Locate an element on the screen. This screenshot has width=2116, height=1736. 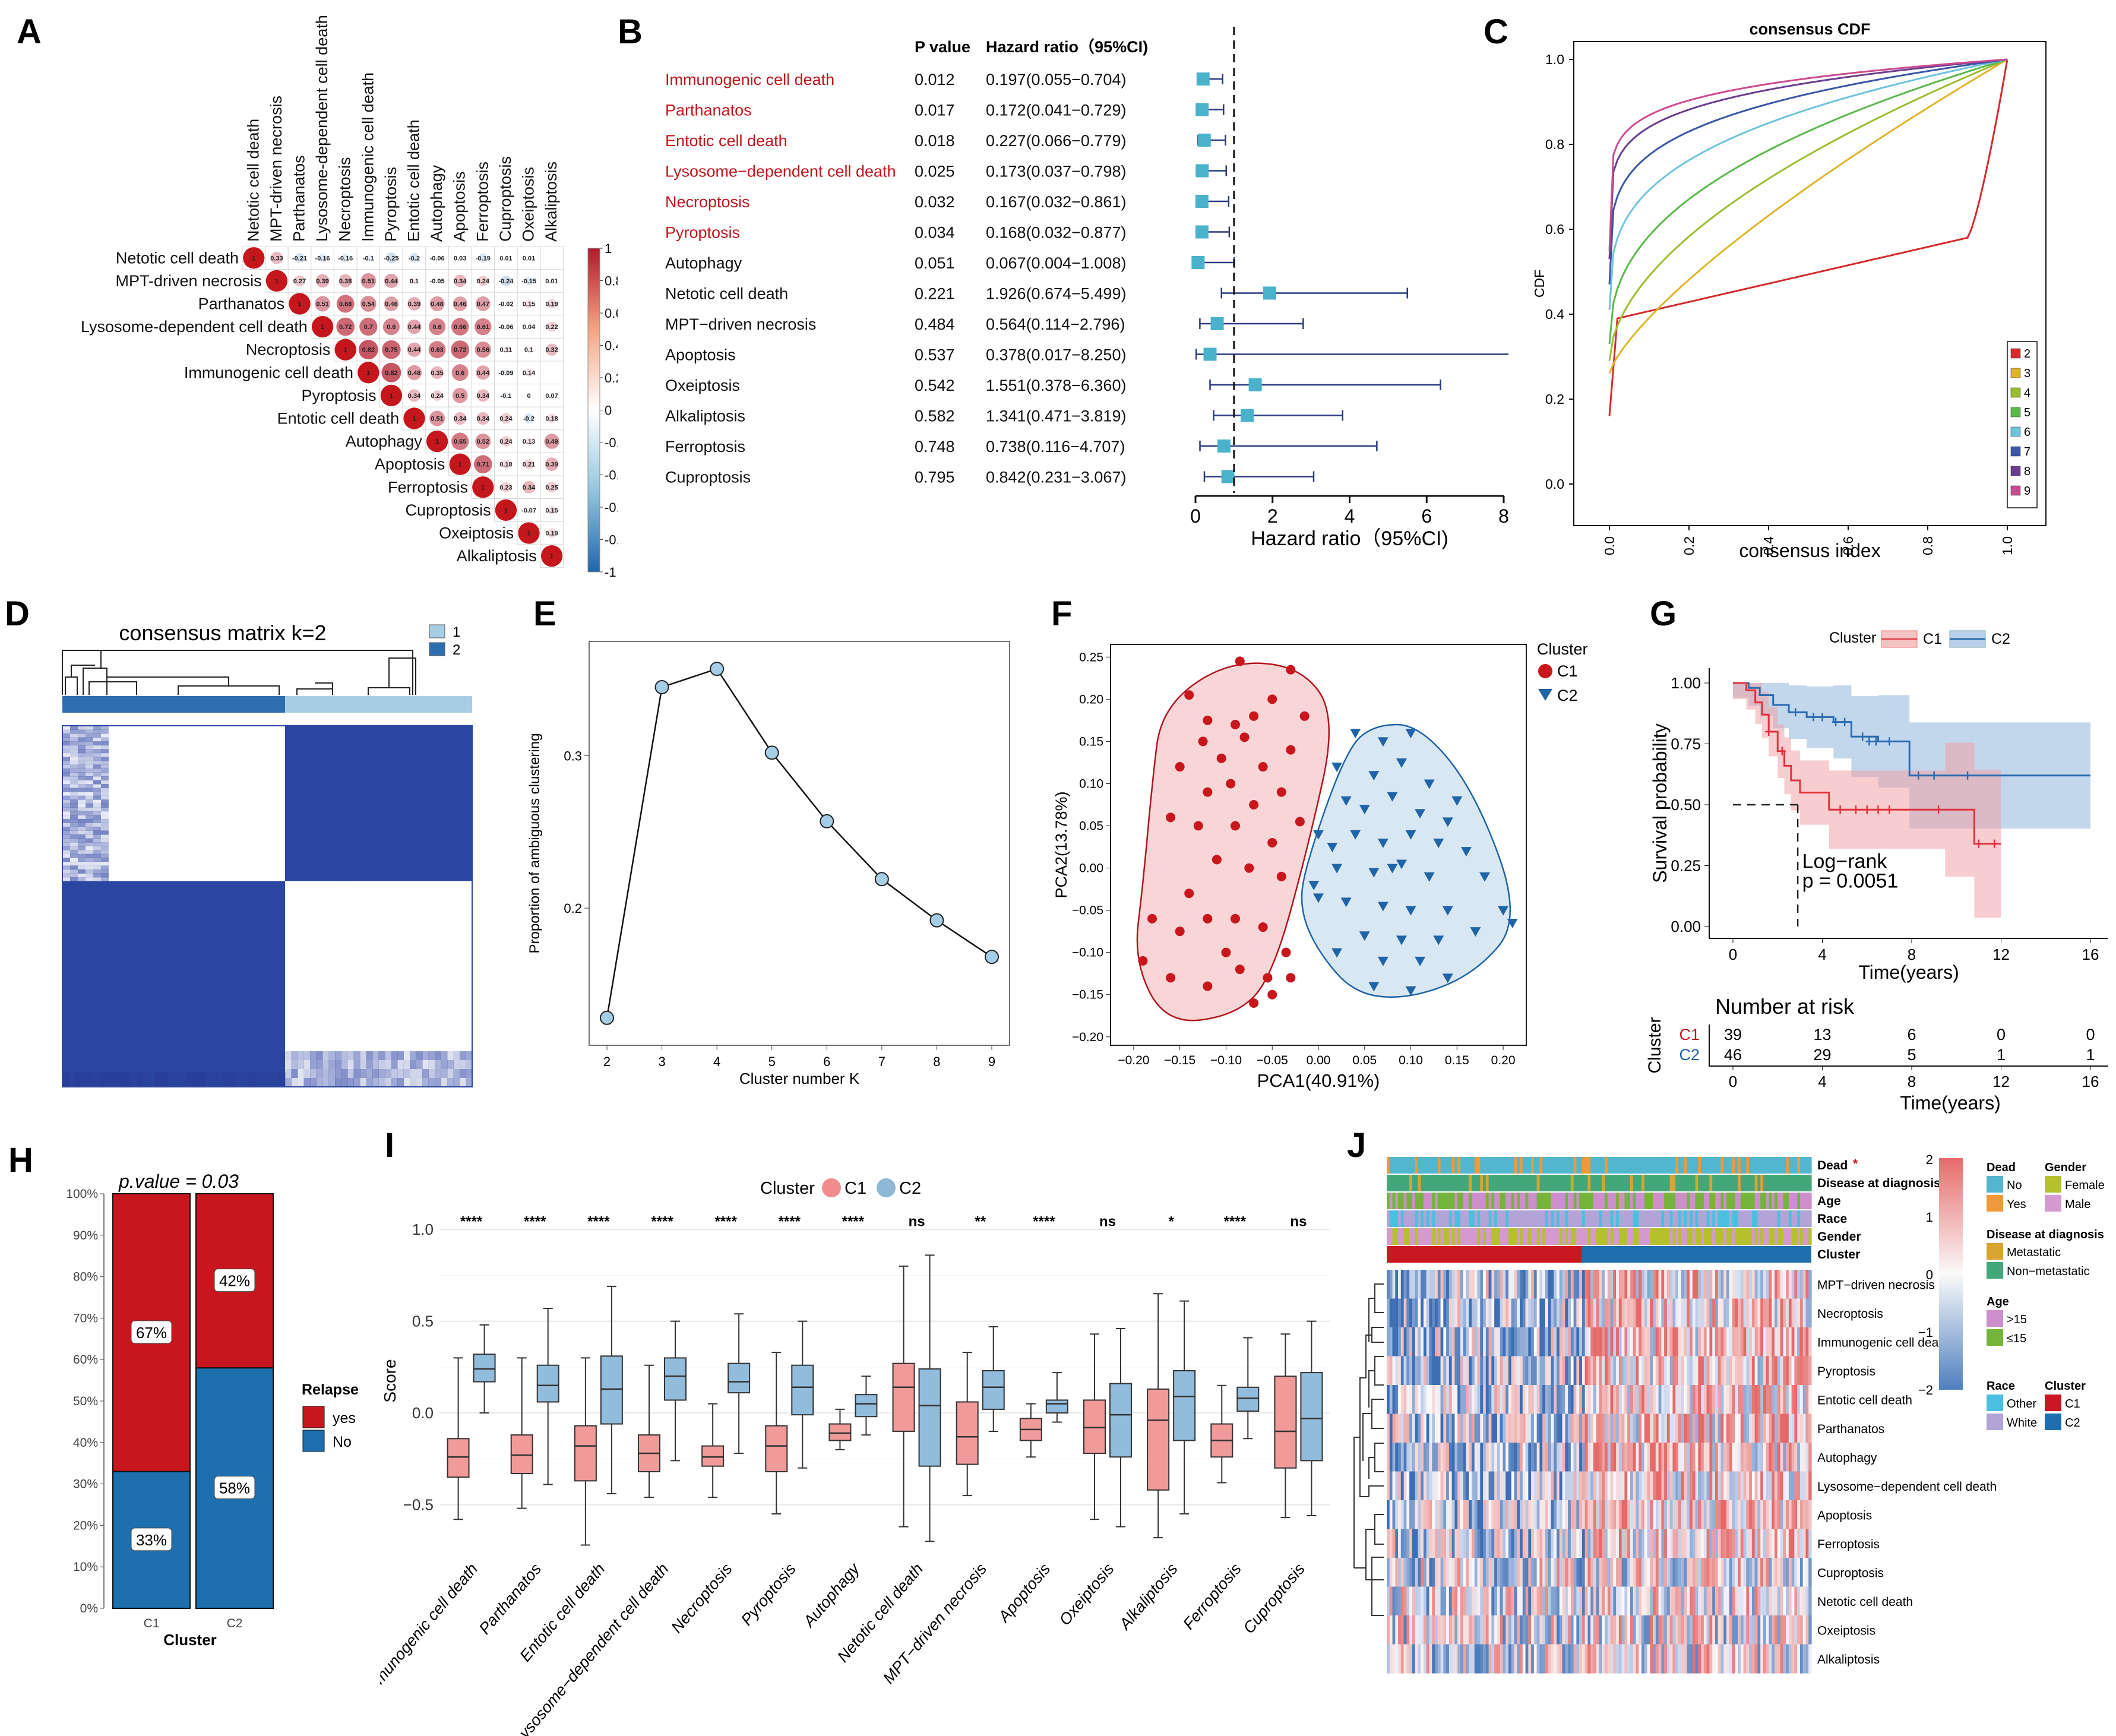
panel-label-g: G is located at coordinates (1663, 614).